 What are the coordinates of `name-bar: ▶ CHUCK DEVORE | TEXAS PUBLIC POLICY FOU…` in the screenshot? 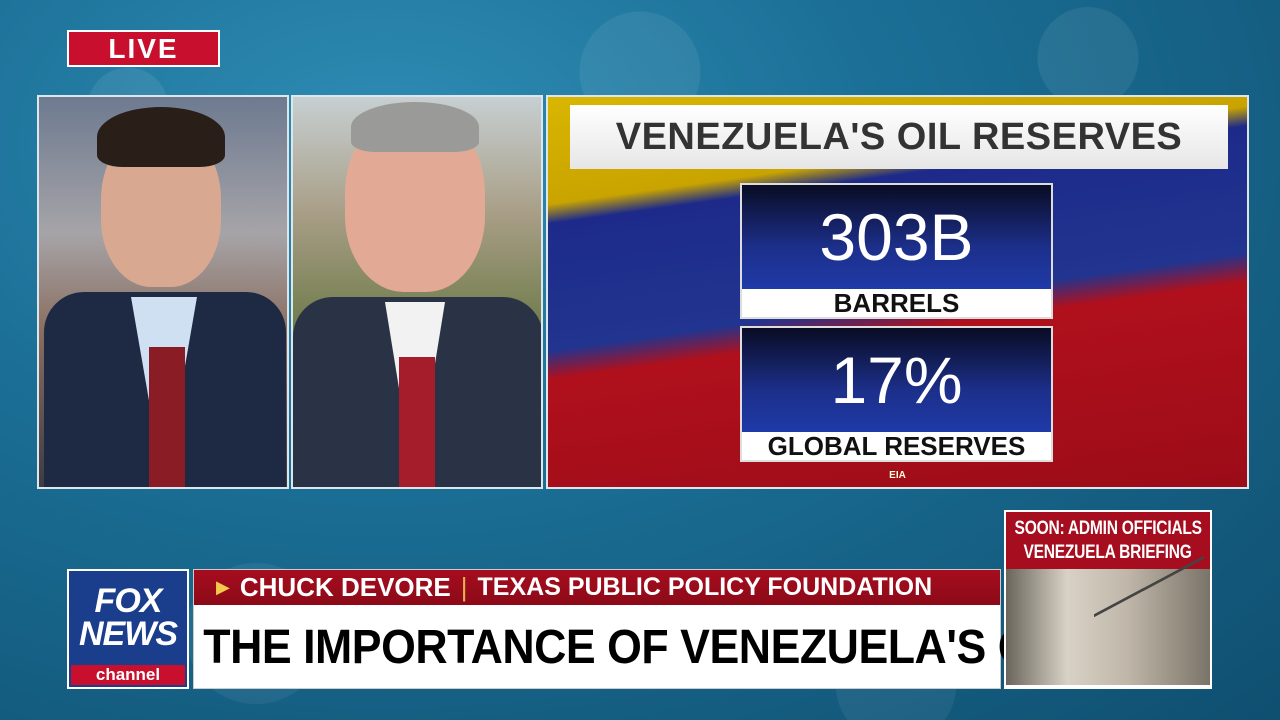 It's located at (597, 587).